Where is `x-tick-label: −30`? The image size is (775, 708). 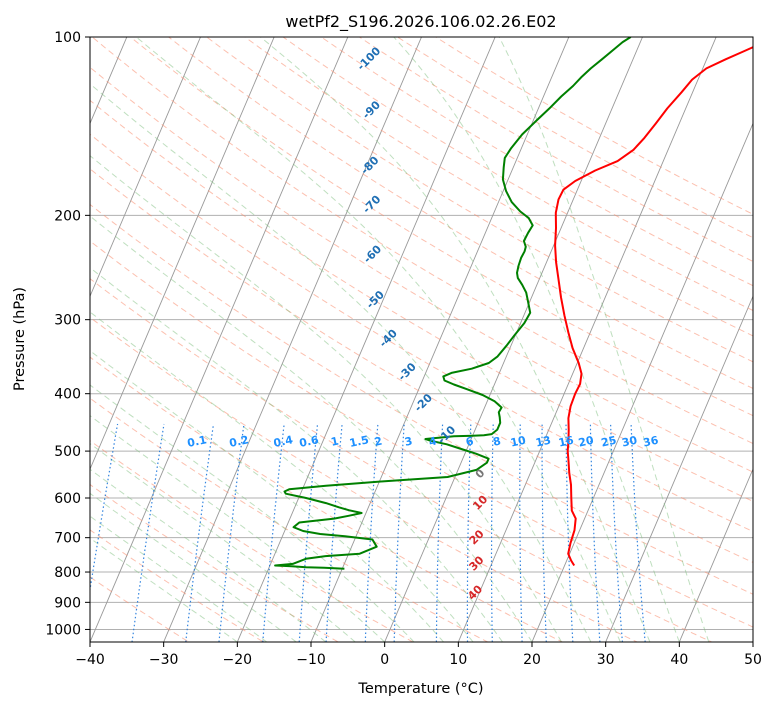
x-tick-label: −30 is located at coordinates (164, 660).